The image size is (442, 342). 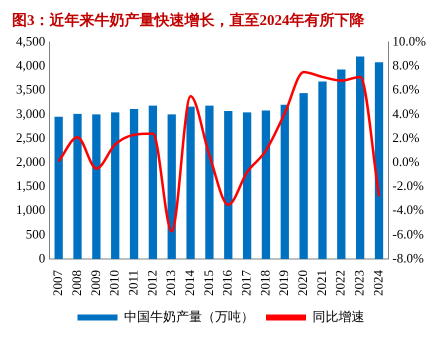 What do you see at coordinates (406, 137) in the screenshot?
I see `y2-tick-label: 2.0%` at bounding box center [406, 137].